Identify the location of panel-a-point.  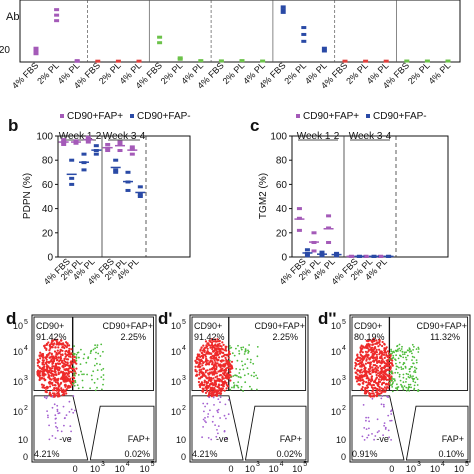
(304, 28).